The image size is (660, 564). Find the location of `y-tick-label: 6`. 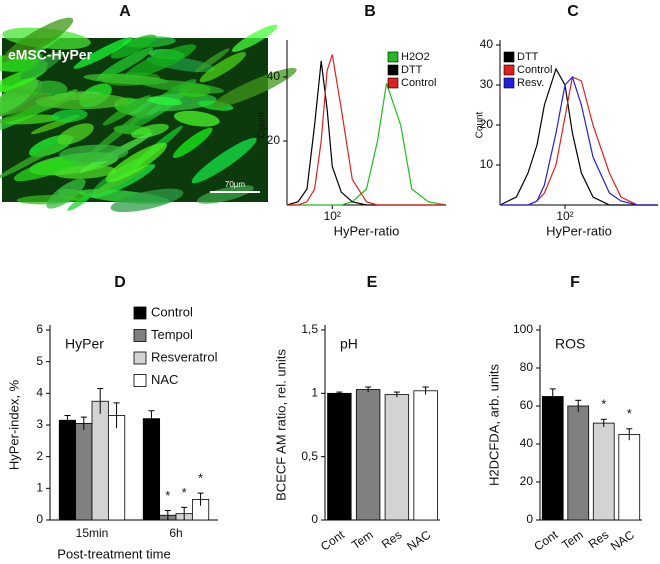

y-tick-label: 6 is located at coordinates (39, 329).